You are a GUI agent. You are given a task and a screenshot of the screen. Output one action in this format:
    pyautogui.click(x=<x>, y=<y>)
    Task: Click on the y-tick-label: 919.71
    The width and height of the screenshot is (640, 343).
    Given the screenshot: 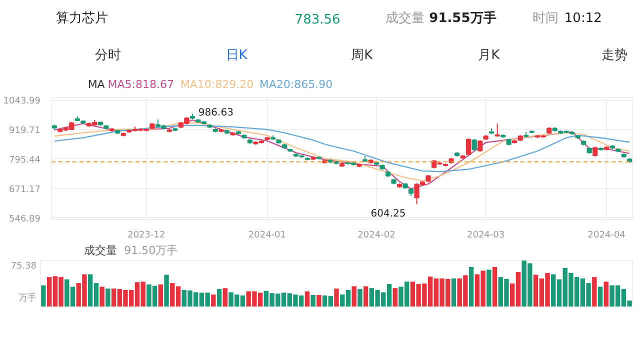 What is the action you would take?
    pyautogui.click(x=25, y=131)
    